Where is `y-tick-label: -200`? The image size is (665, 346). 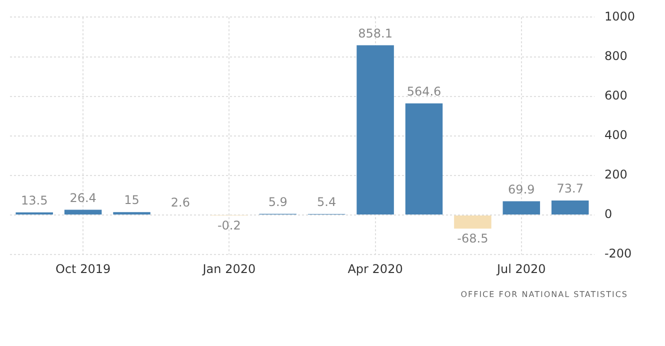
y-tick-label: -200 is located at coordinates (618, 253).